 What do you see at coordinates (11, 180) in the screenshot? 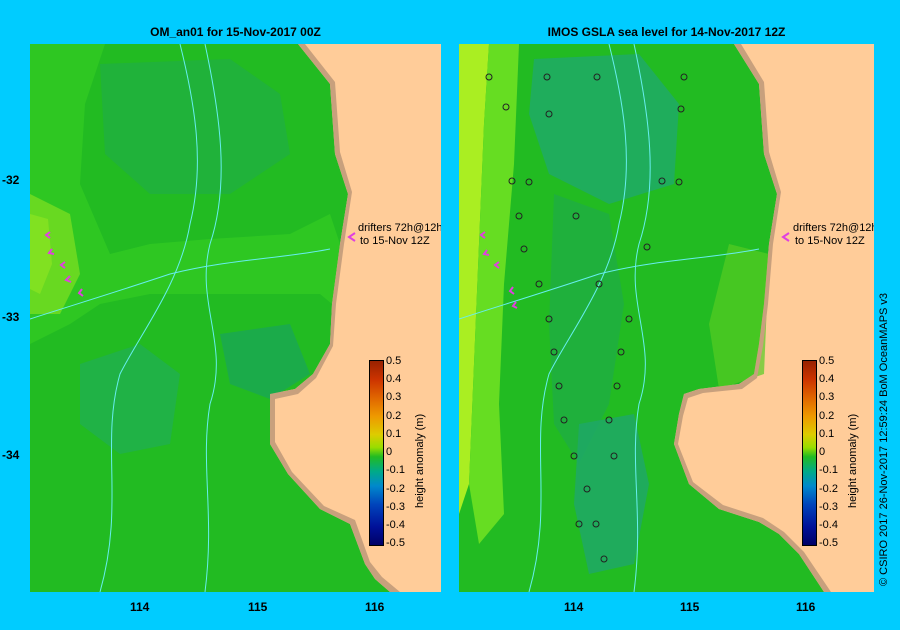
I see `y-tick-label: -32` at bounding box center [11, 180].